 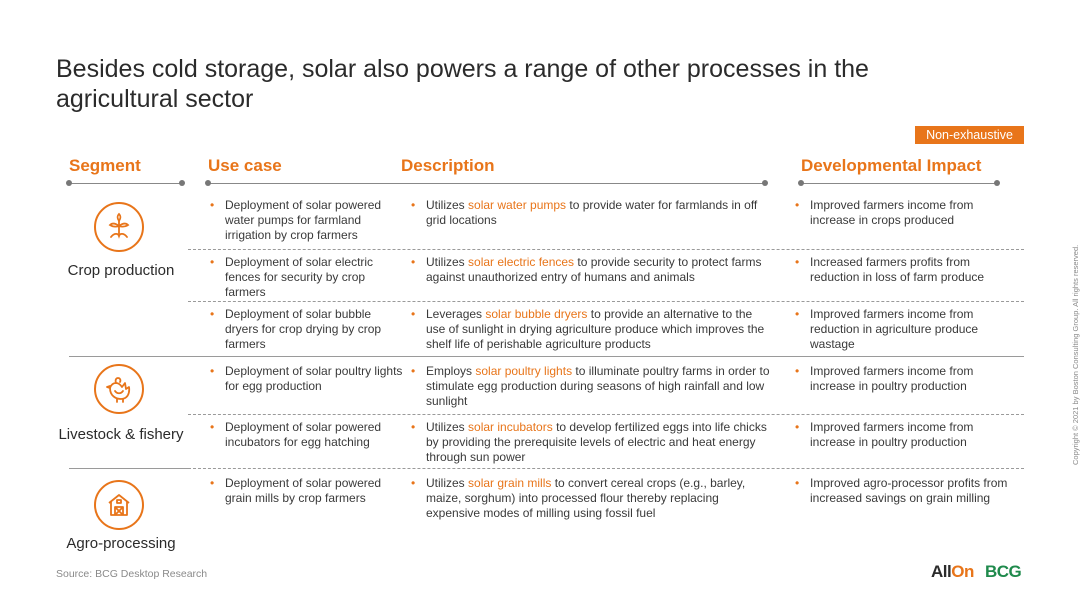 What do you see at coordinates (962, 571) in the screenshot?
I see `allon-logo-suffix: On` at bounding box center [962, 571].